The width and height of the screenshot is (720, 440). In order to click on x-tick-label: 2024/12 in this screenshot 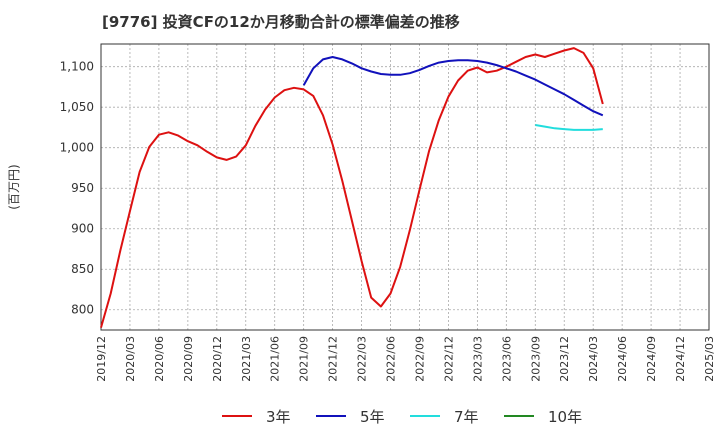, I will do `click(680, 359)`.